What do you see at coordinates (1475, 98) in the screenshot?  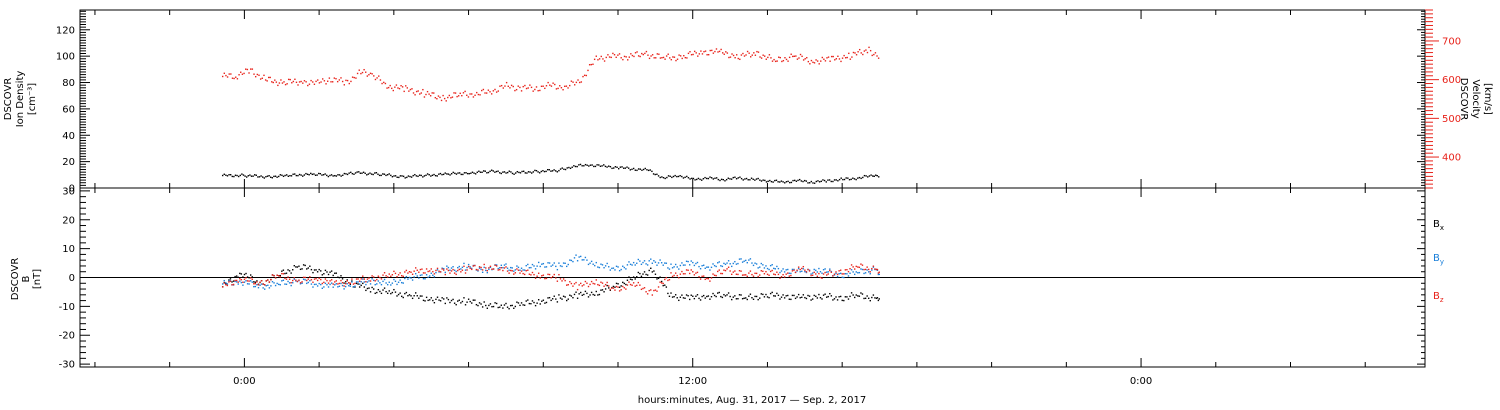 I see `velocity-axis-title-line-2: Velocity` at bounding box center [1475, 98].